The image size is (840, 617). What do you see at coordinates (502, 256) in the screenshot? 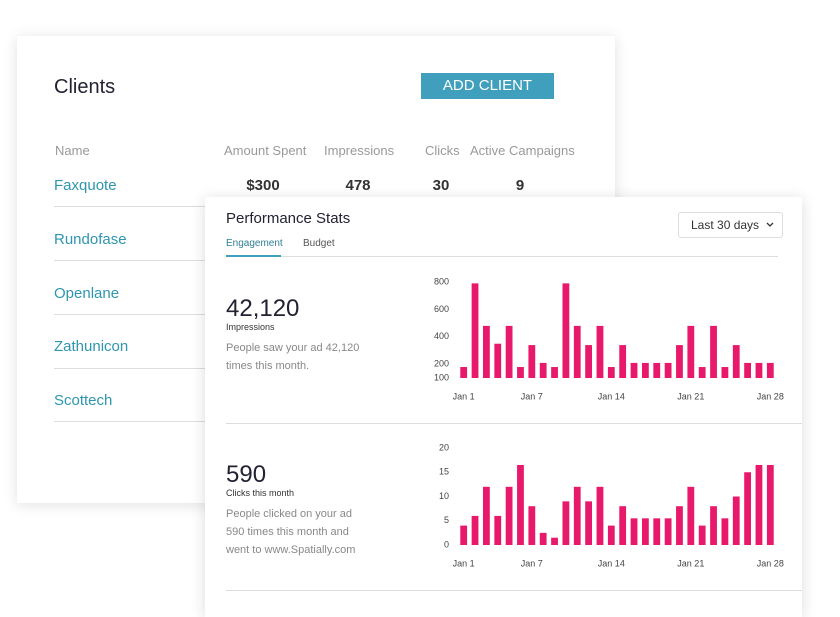
I see `tab-rule` at bounding box center [502, 256].